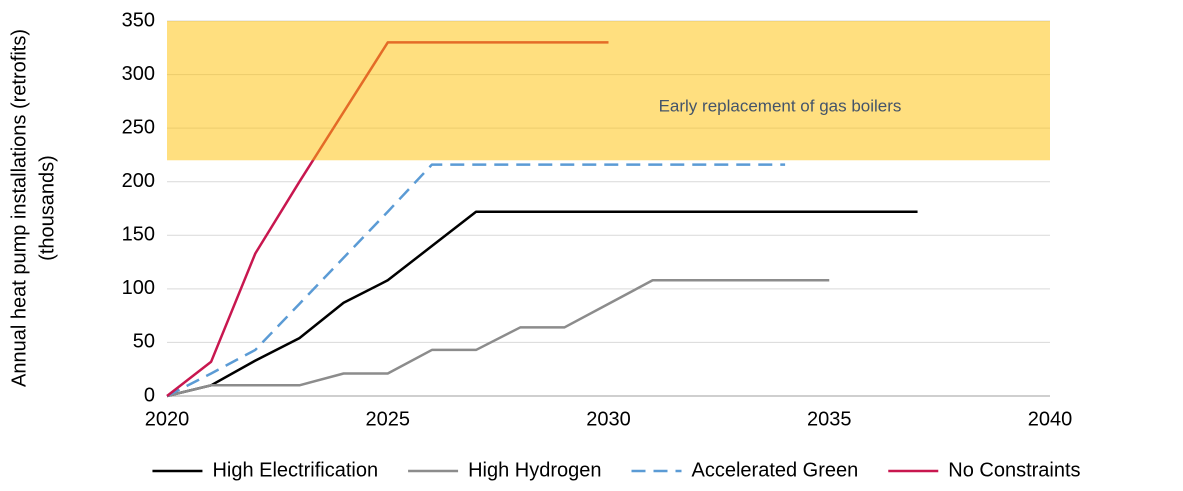  I want to click on y-tick-label: 250, so click(138, 127).